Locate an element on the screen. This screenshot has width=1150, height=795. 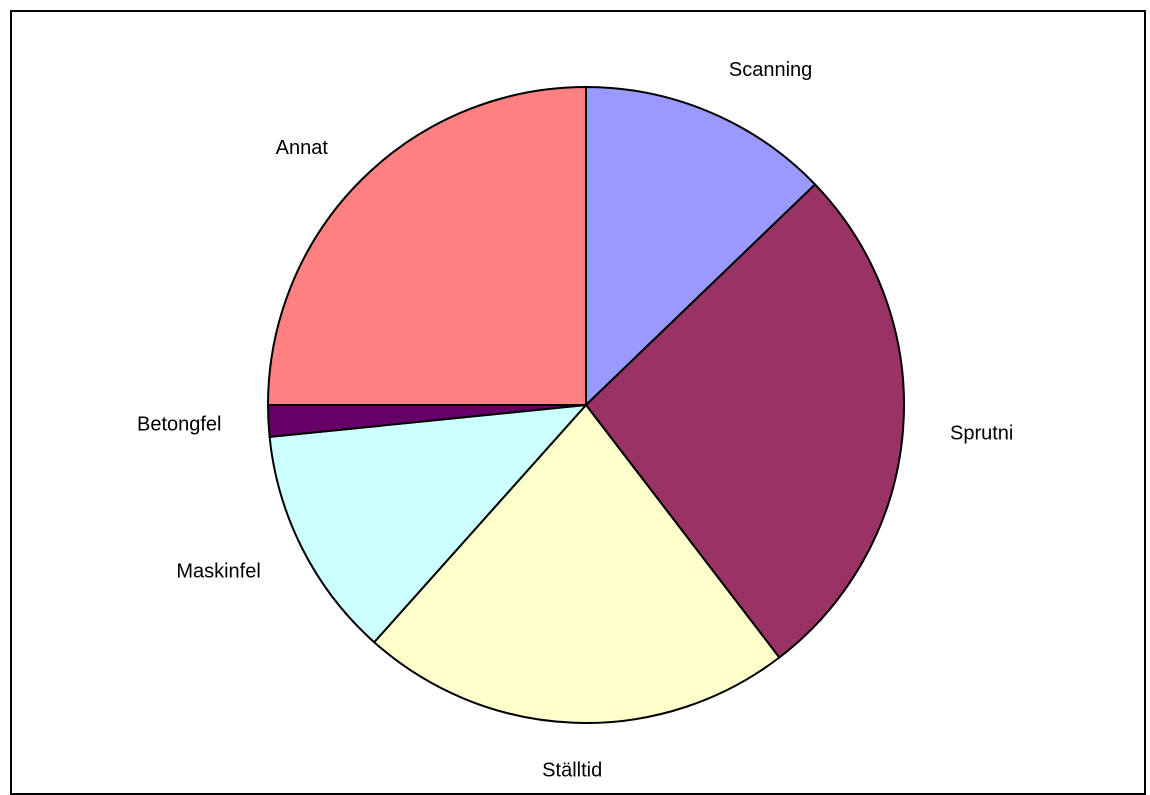
slice-label-betongfel: Betongfel is located at coordinates (179, 424).